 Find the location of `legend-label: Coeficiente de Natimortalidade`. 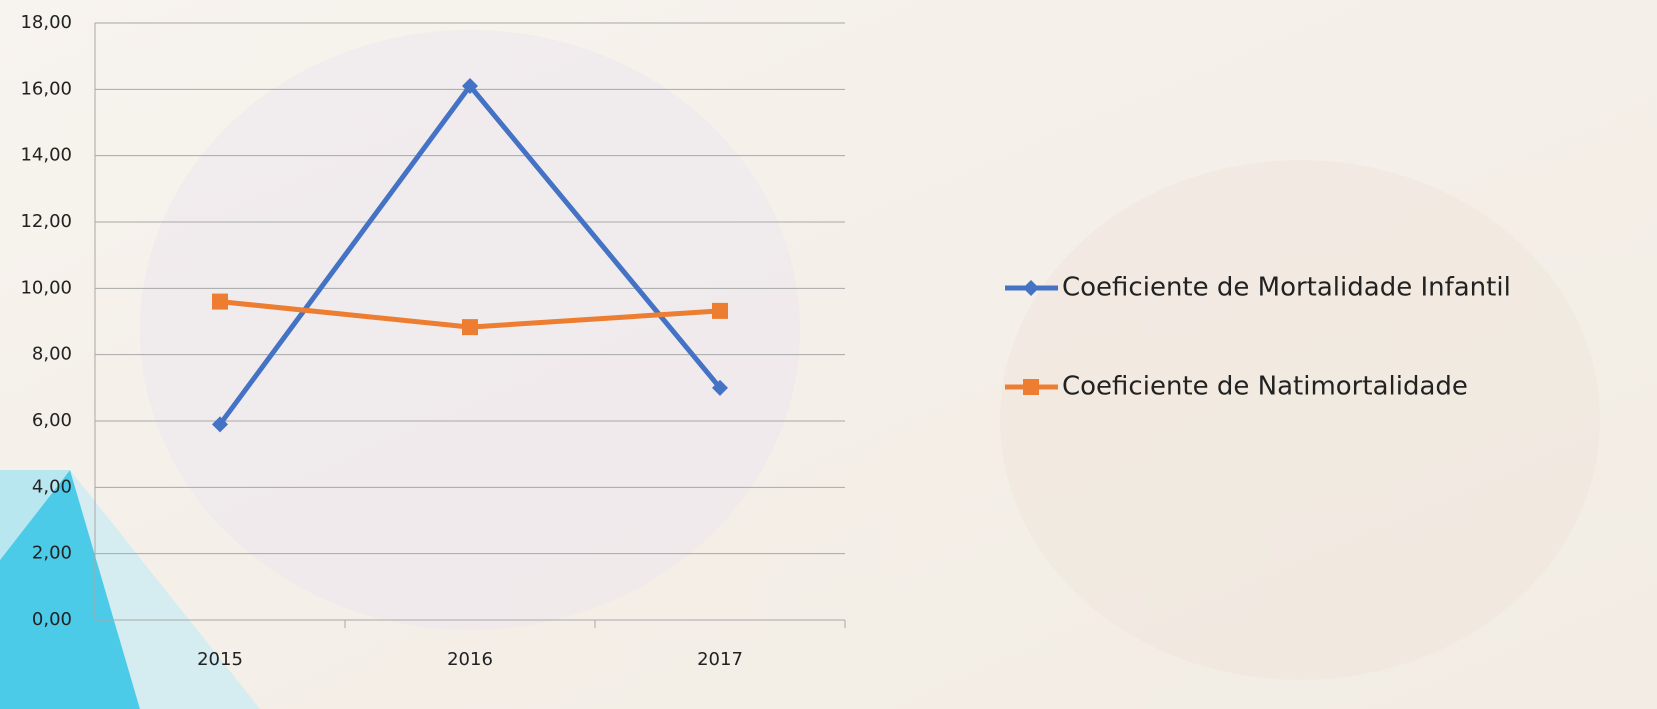

legend-label: Coeficiente de Natimortalidade is located at coordinates (1265, 387).